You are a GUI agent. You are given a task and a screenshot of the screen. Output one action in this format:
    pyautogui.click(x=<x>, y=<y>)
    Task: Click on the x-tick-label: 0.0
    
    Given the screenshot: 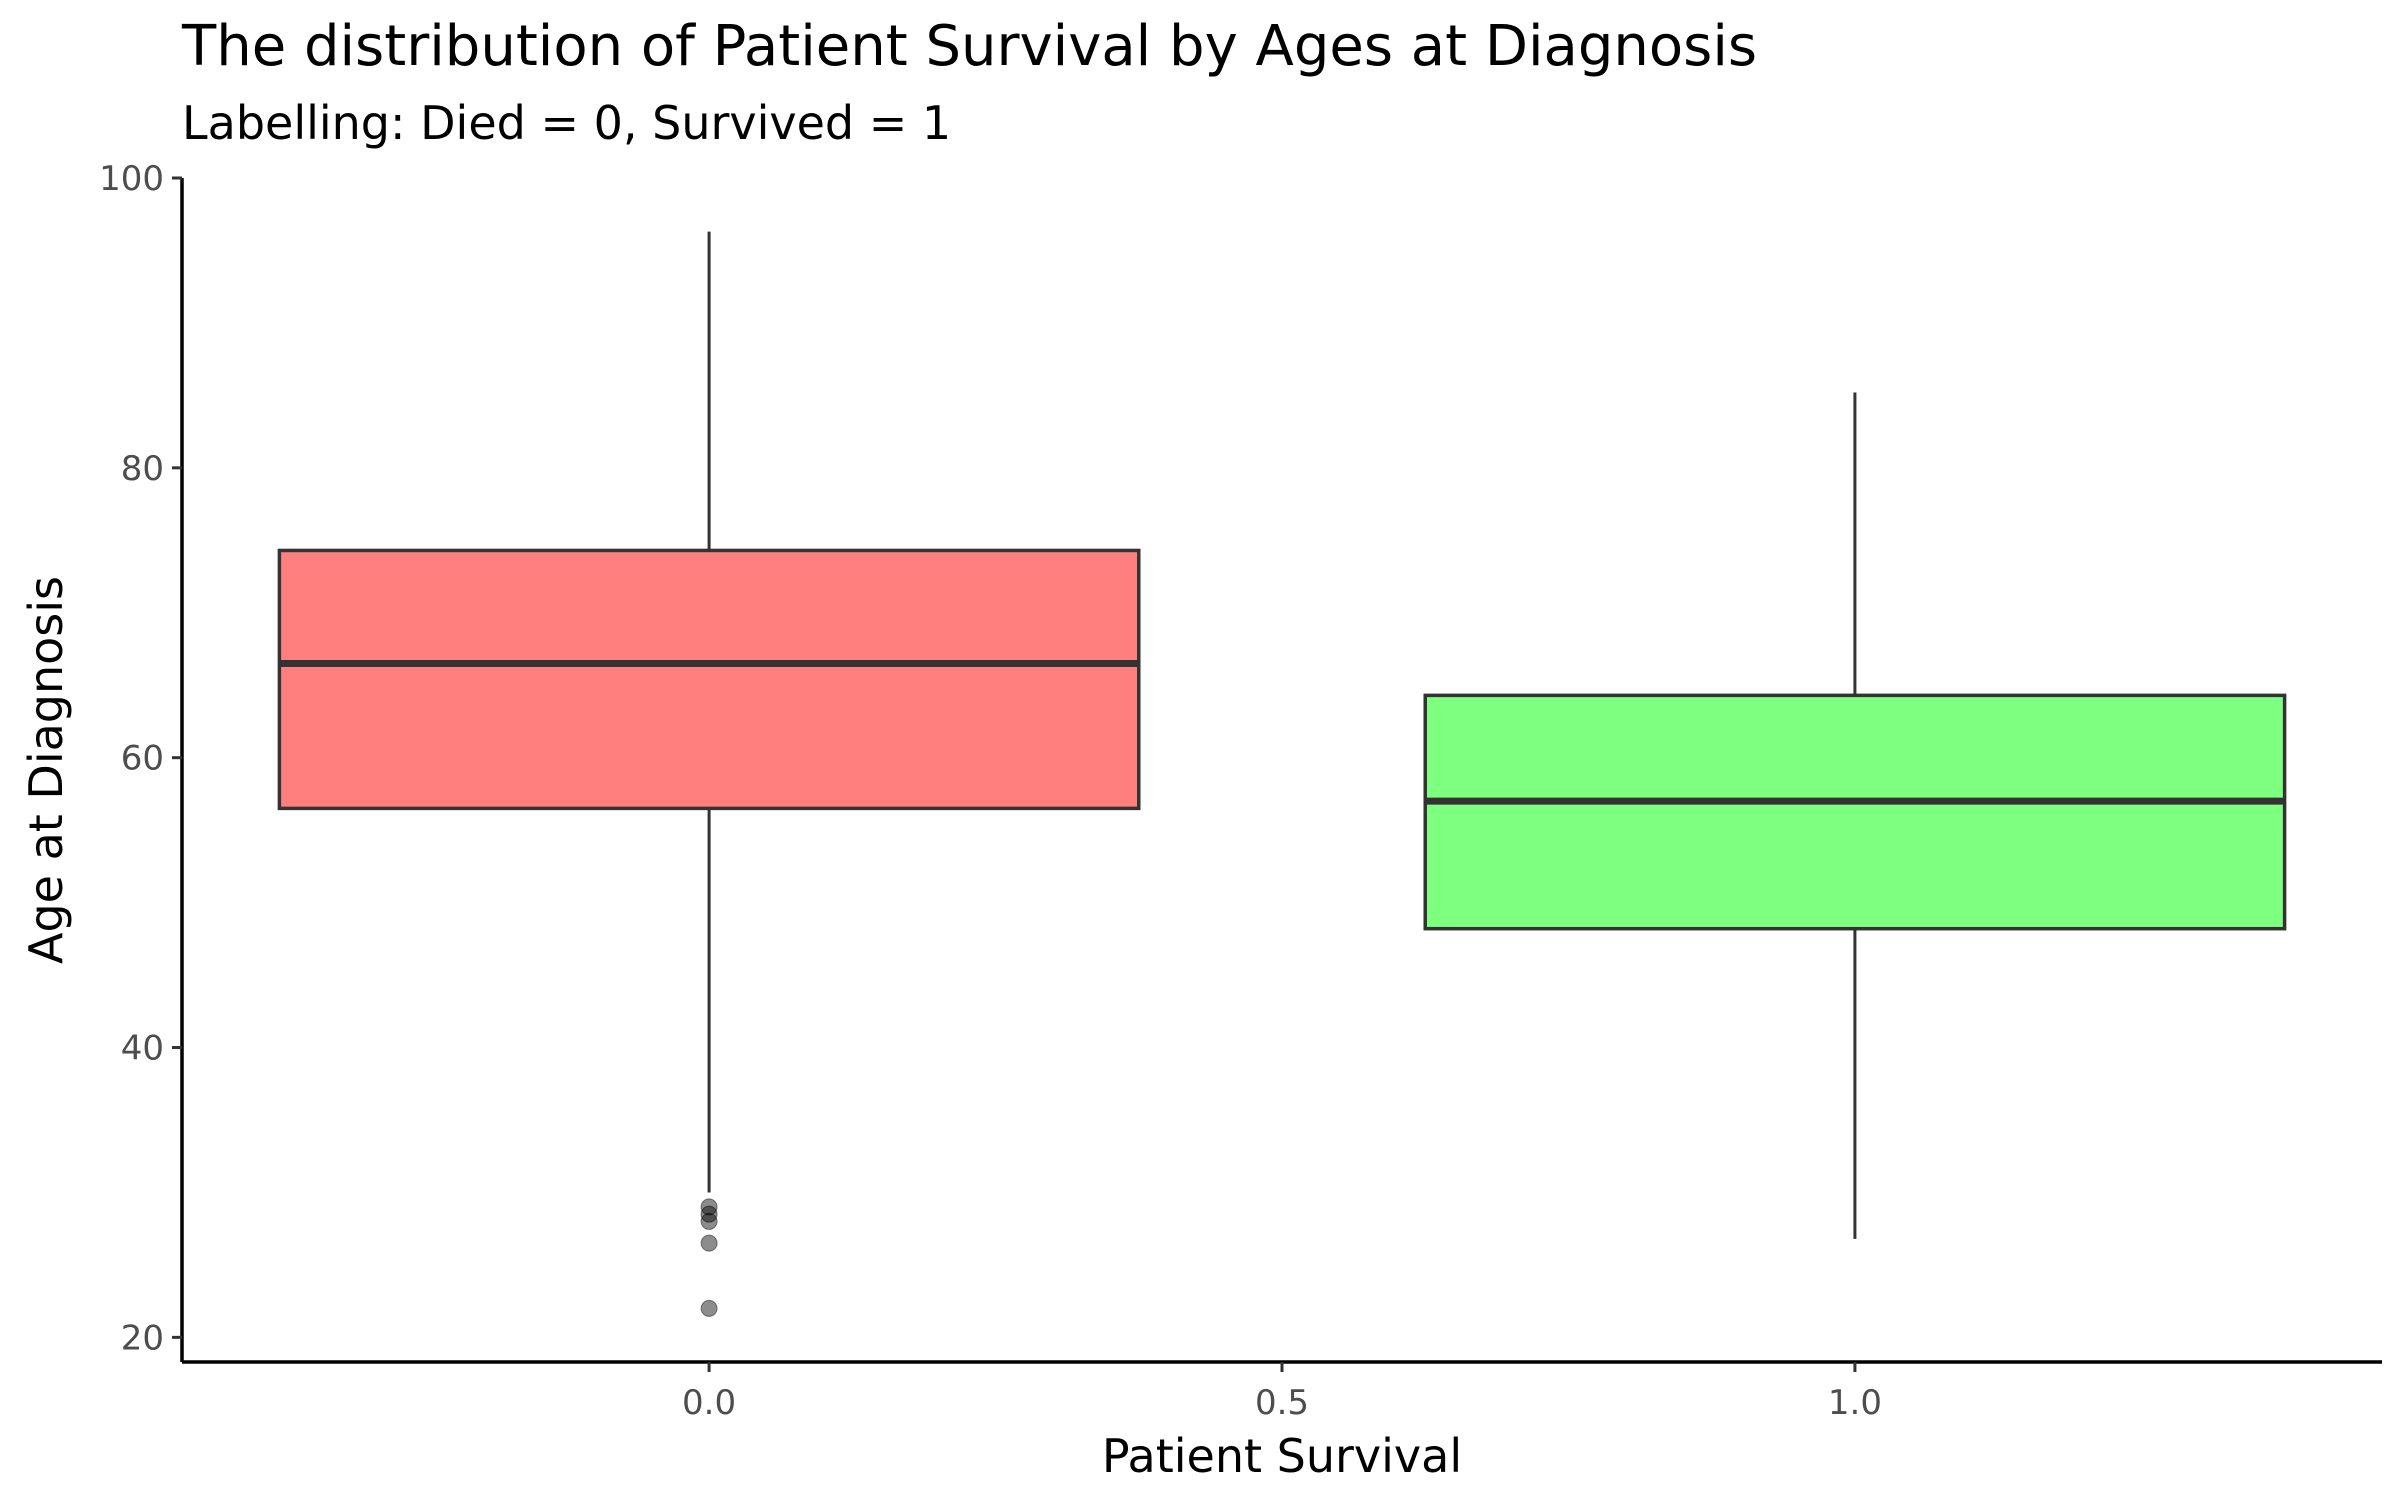 What is the action you would take?
    pyautogui.click(x=709, y=1403)
    